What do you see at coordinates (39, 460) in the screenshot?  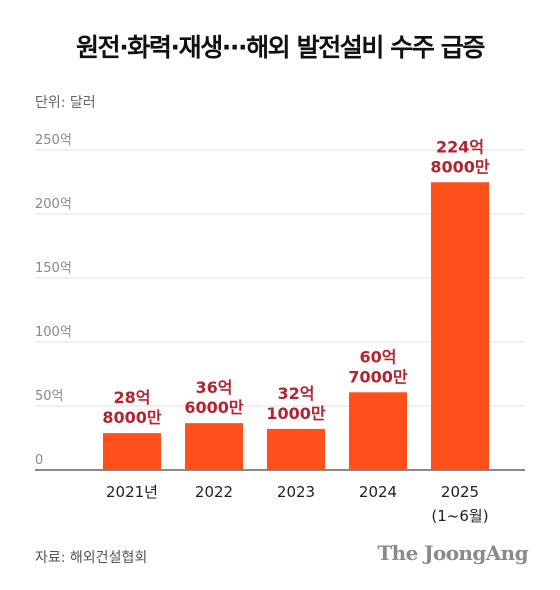 I see `y-tick-label: 0` at bounding box center [39, 460].